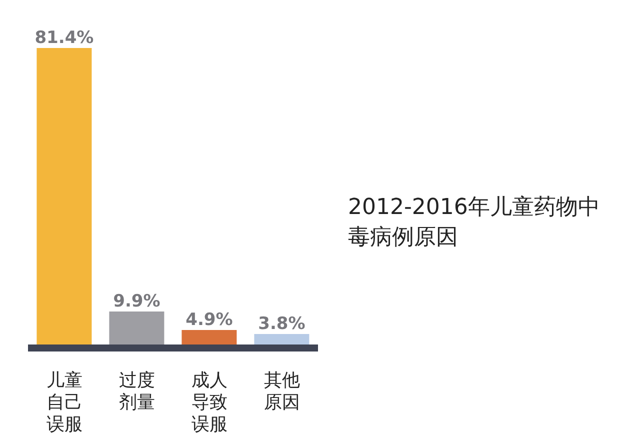 Image resolution: width=640 pixels, height=447 pixels. I want to click on x-tick-label: 儿童自己误服, so click(64, 402).